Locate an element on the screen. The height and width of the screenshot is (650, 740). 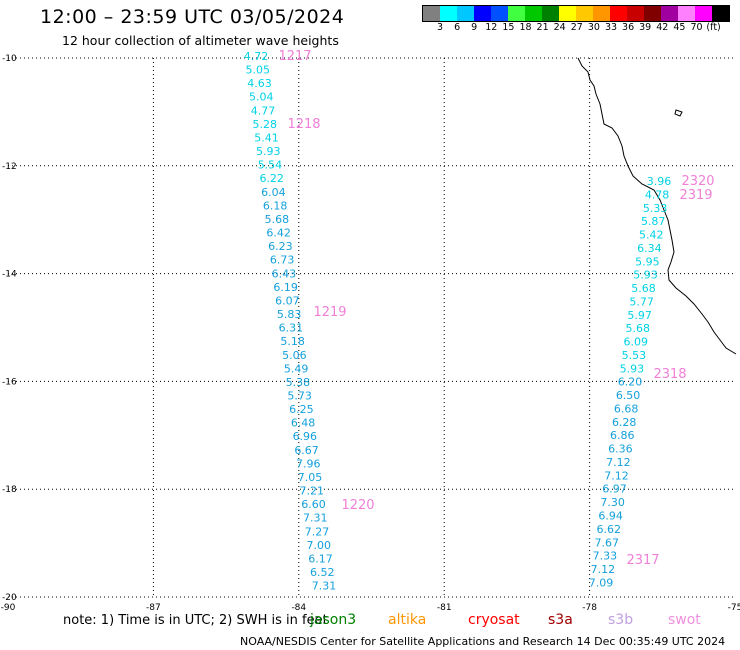
wave-height-value: 6.28 is located at coordinates (624, 422).